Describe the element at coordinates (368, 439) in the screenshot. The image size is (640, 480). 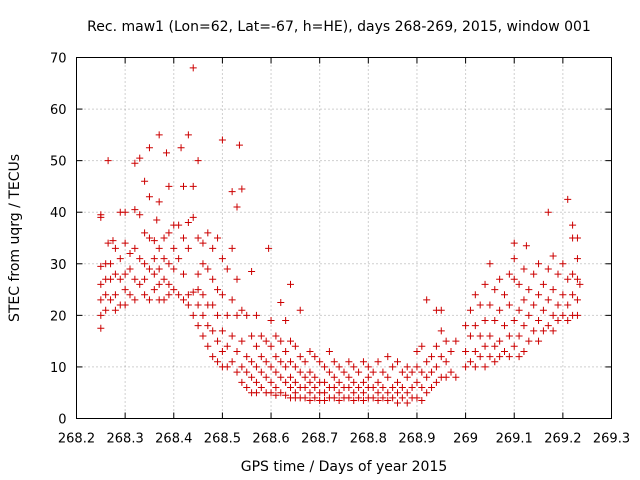
I see `x-tick-label: 268.8` at that location.